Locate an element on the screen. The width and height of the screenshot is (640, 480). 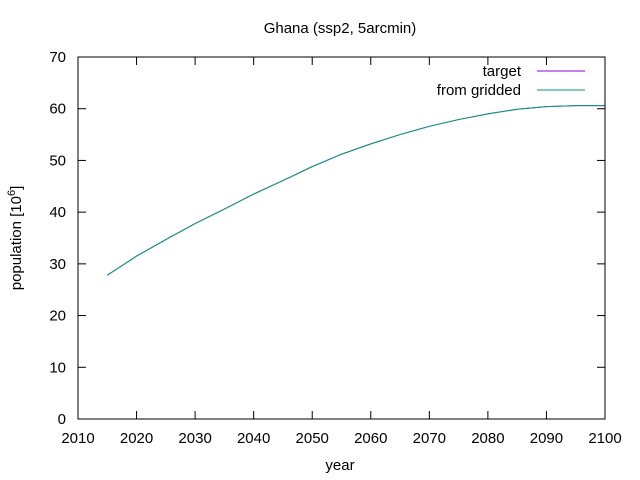
chart-title: Ghana (ssp2, 5arcmin) is located at coordinates (340, 28).